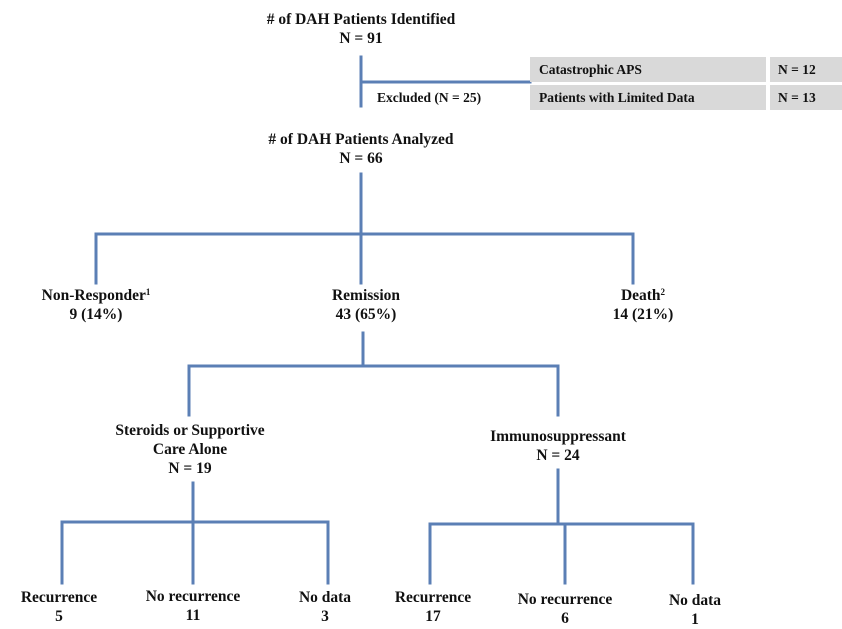 The height and width of the screenshot is (629, 842). Describe the element at coordinates (193, 606) in the screenshot. I see `steroid-no-recurrence-node: No recurrence 11` at that location.